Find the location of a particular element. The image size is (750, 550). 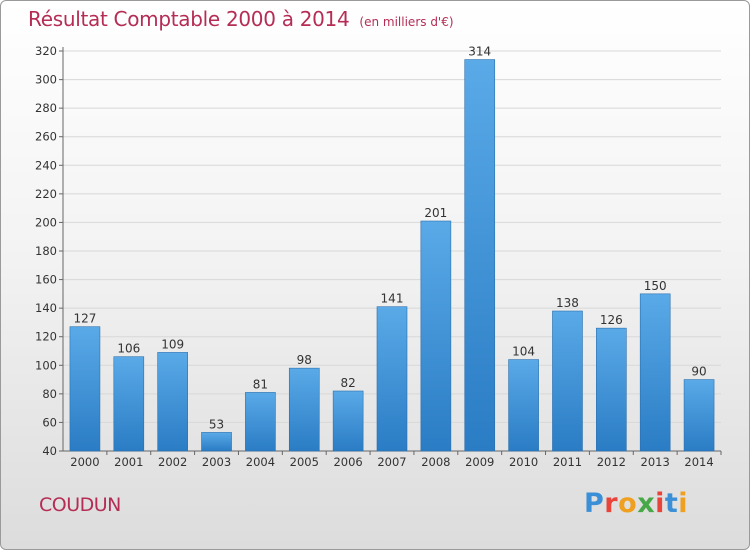

bar-2006 is located at coordinates (348, 421).